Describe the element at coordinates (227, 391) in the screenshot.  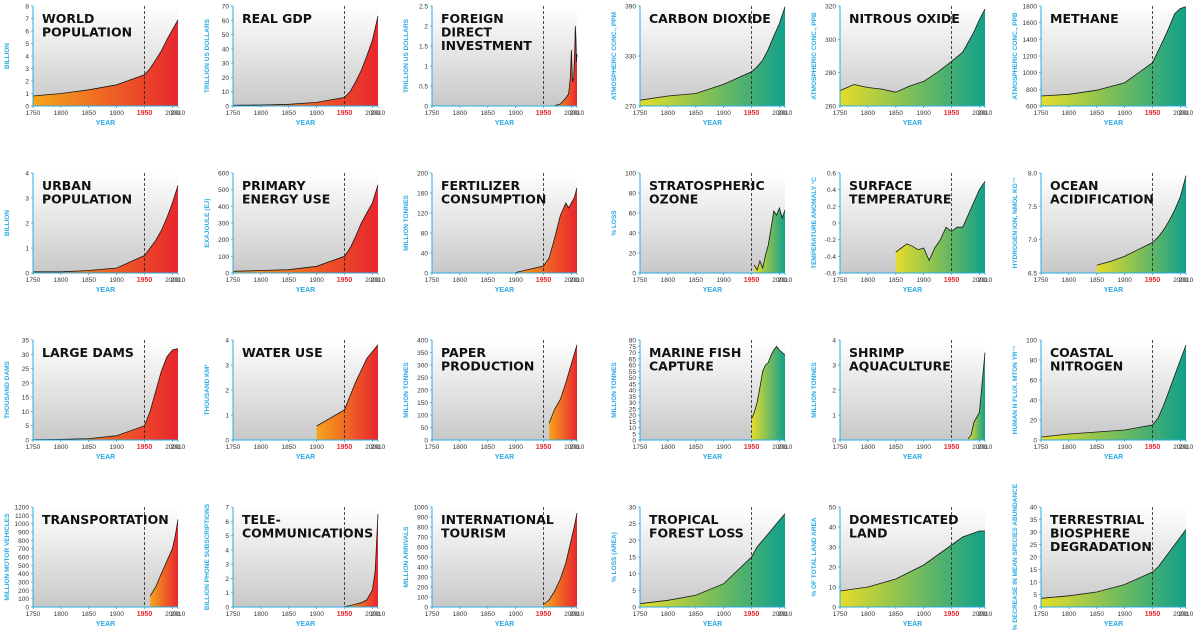
I see `y-tick-label: 2` at that location.